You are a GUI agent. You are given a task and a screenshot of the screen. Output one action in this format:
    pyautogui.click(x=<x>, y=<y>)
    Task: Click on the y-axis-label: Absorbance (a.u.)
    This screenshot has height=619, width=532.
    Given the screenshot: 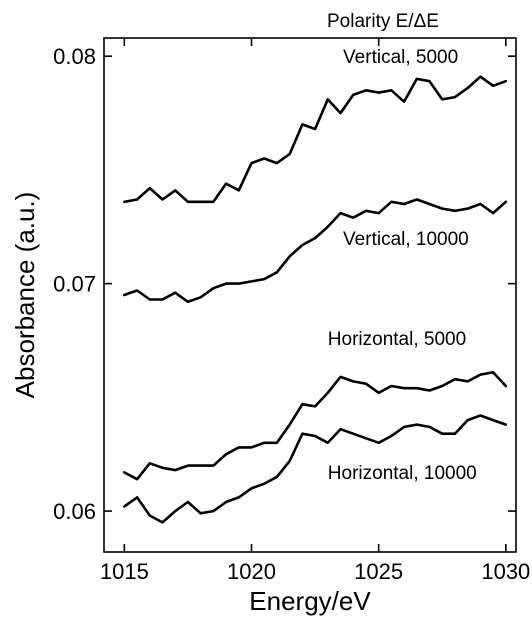 What is the action you would take?
    pyautogui.click(x=25, y=295)
    